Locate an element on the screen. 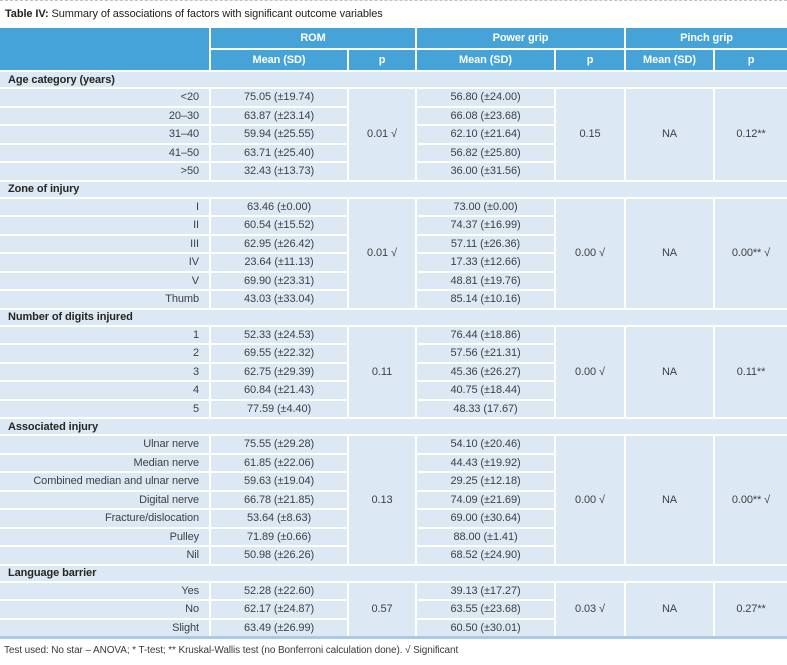  powergrip-mean-cell: 17.33 (±12.66) is located at coordinates (485, 262).